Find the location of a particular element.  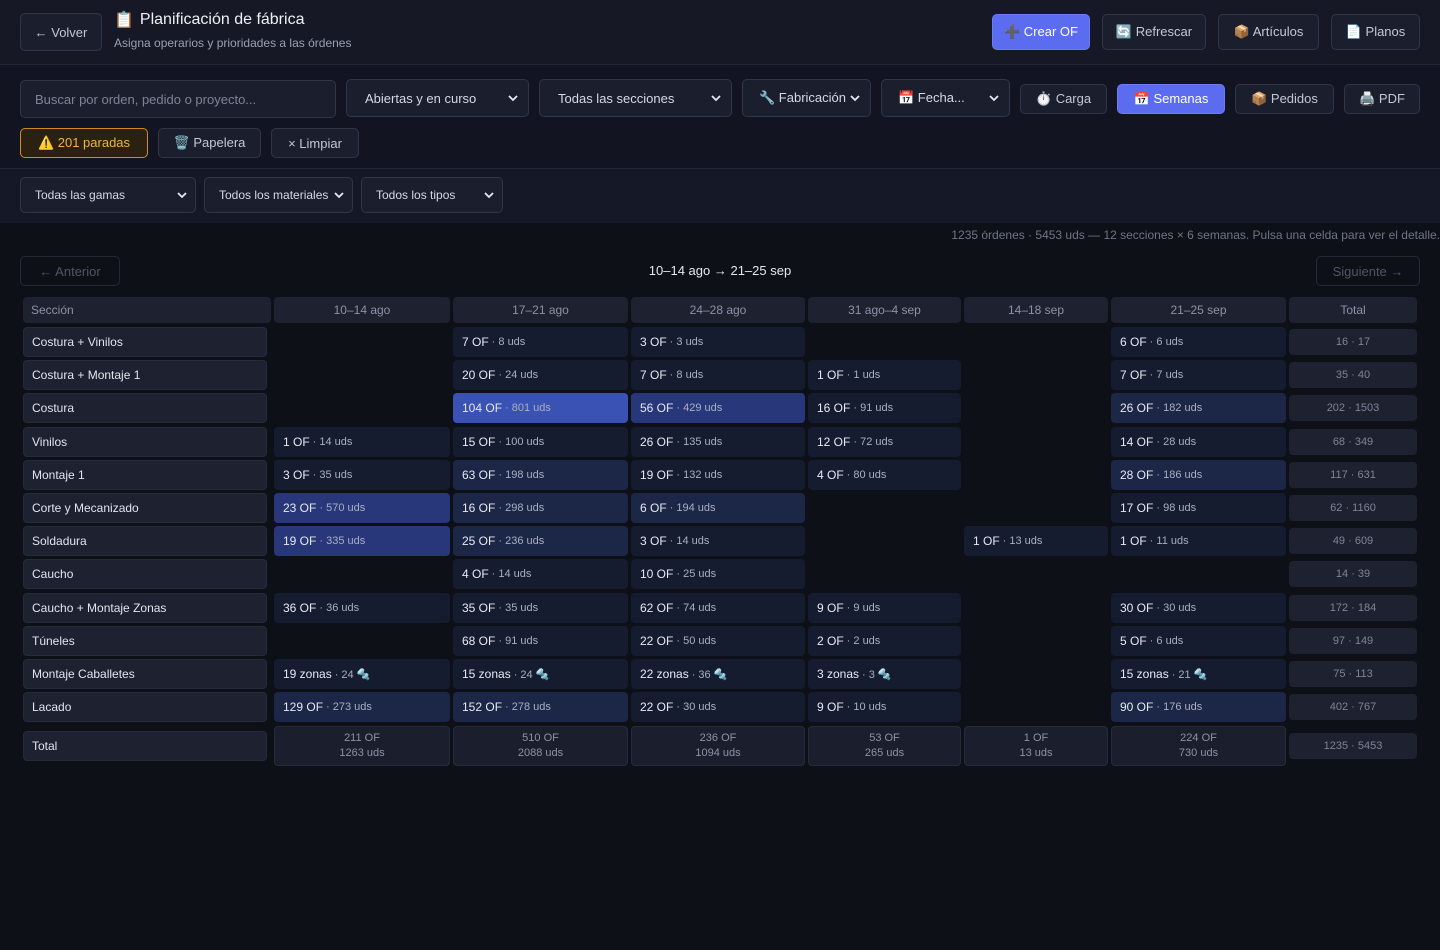

week-load-cell: 6 OF · 6 uds is located at coordinates (1198, 342).